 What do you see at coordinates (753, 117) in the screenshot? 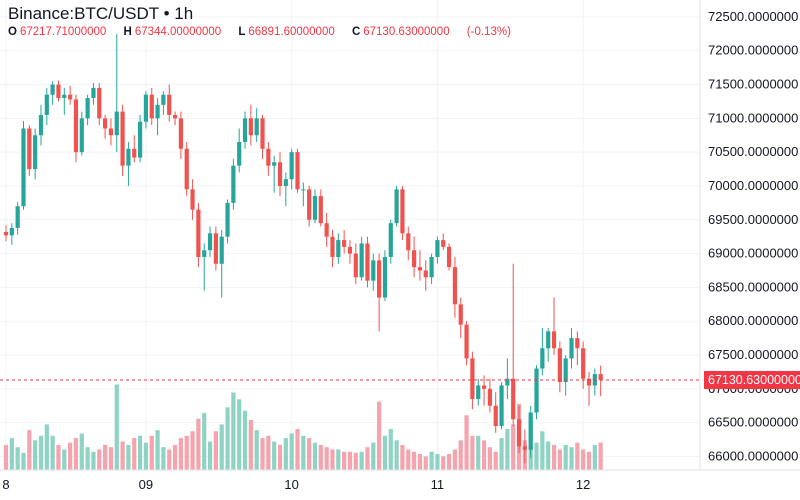
I see `y-tick-label: 71000.0000000` at bounding box center [753, 117].